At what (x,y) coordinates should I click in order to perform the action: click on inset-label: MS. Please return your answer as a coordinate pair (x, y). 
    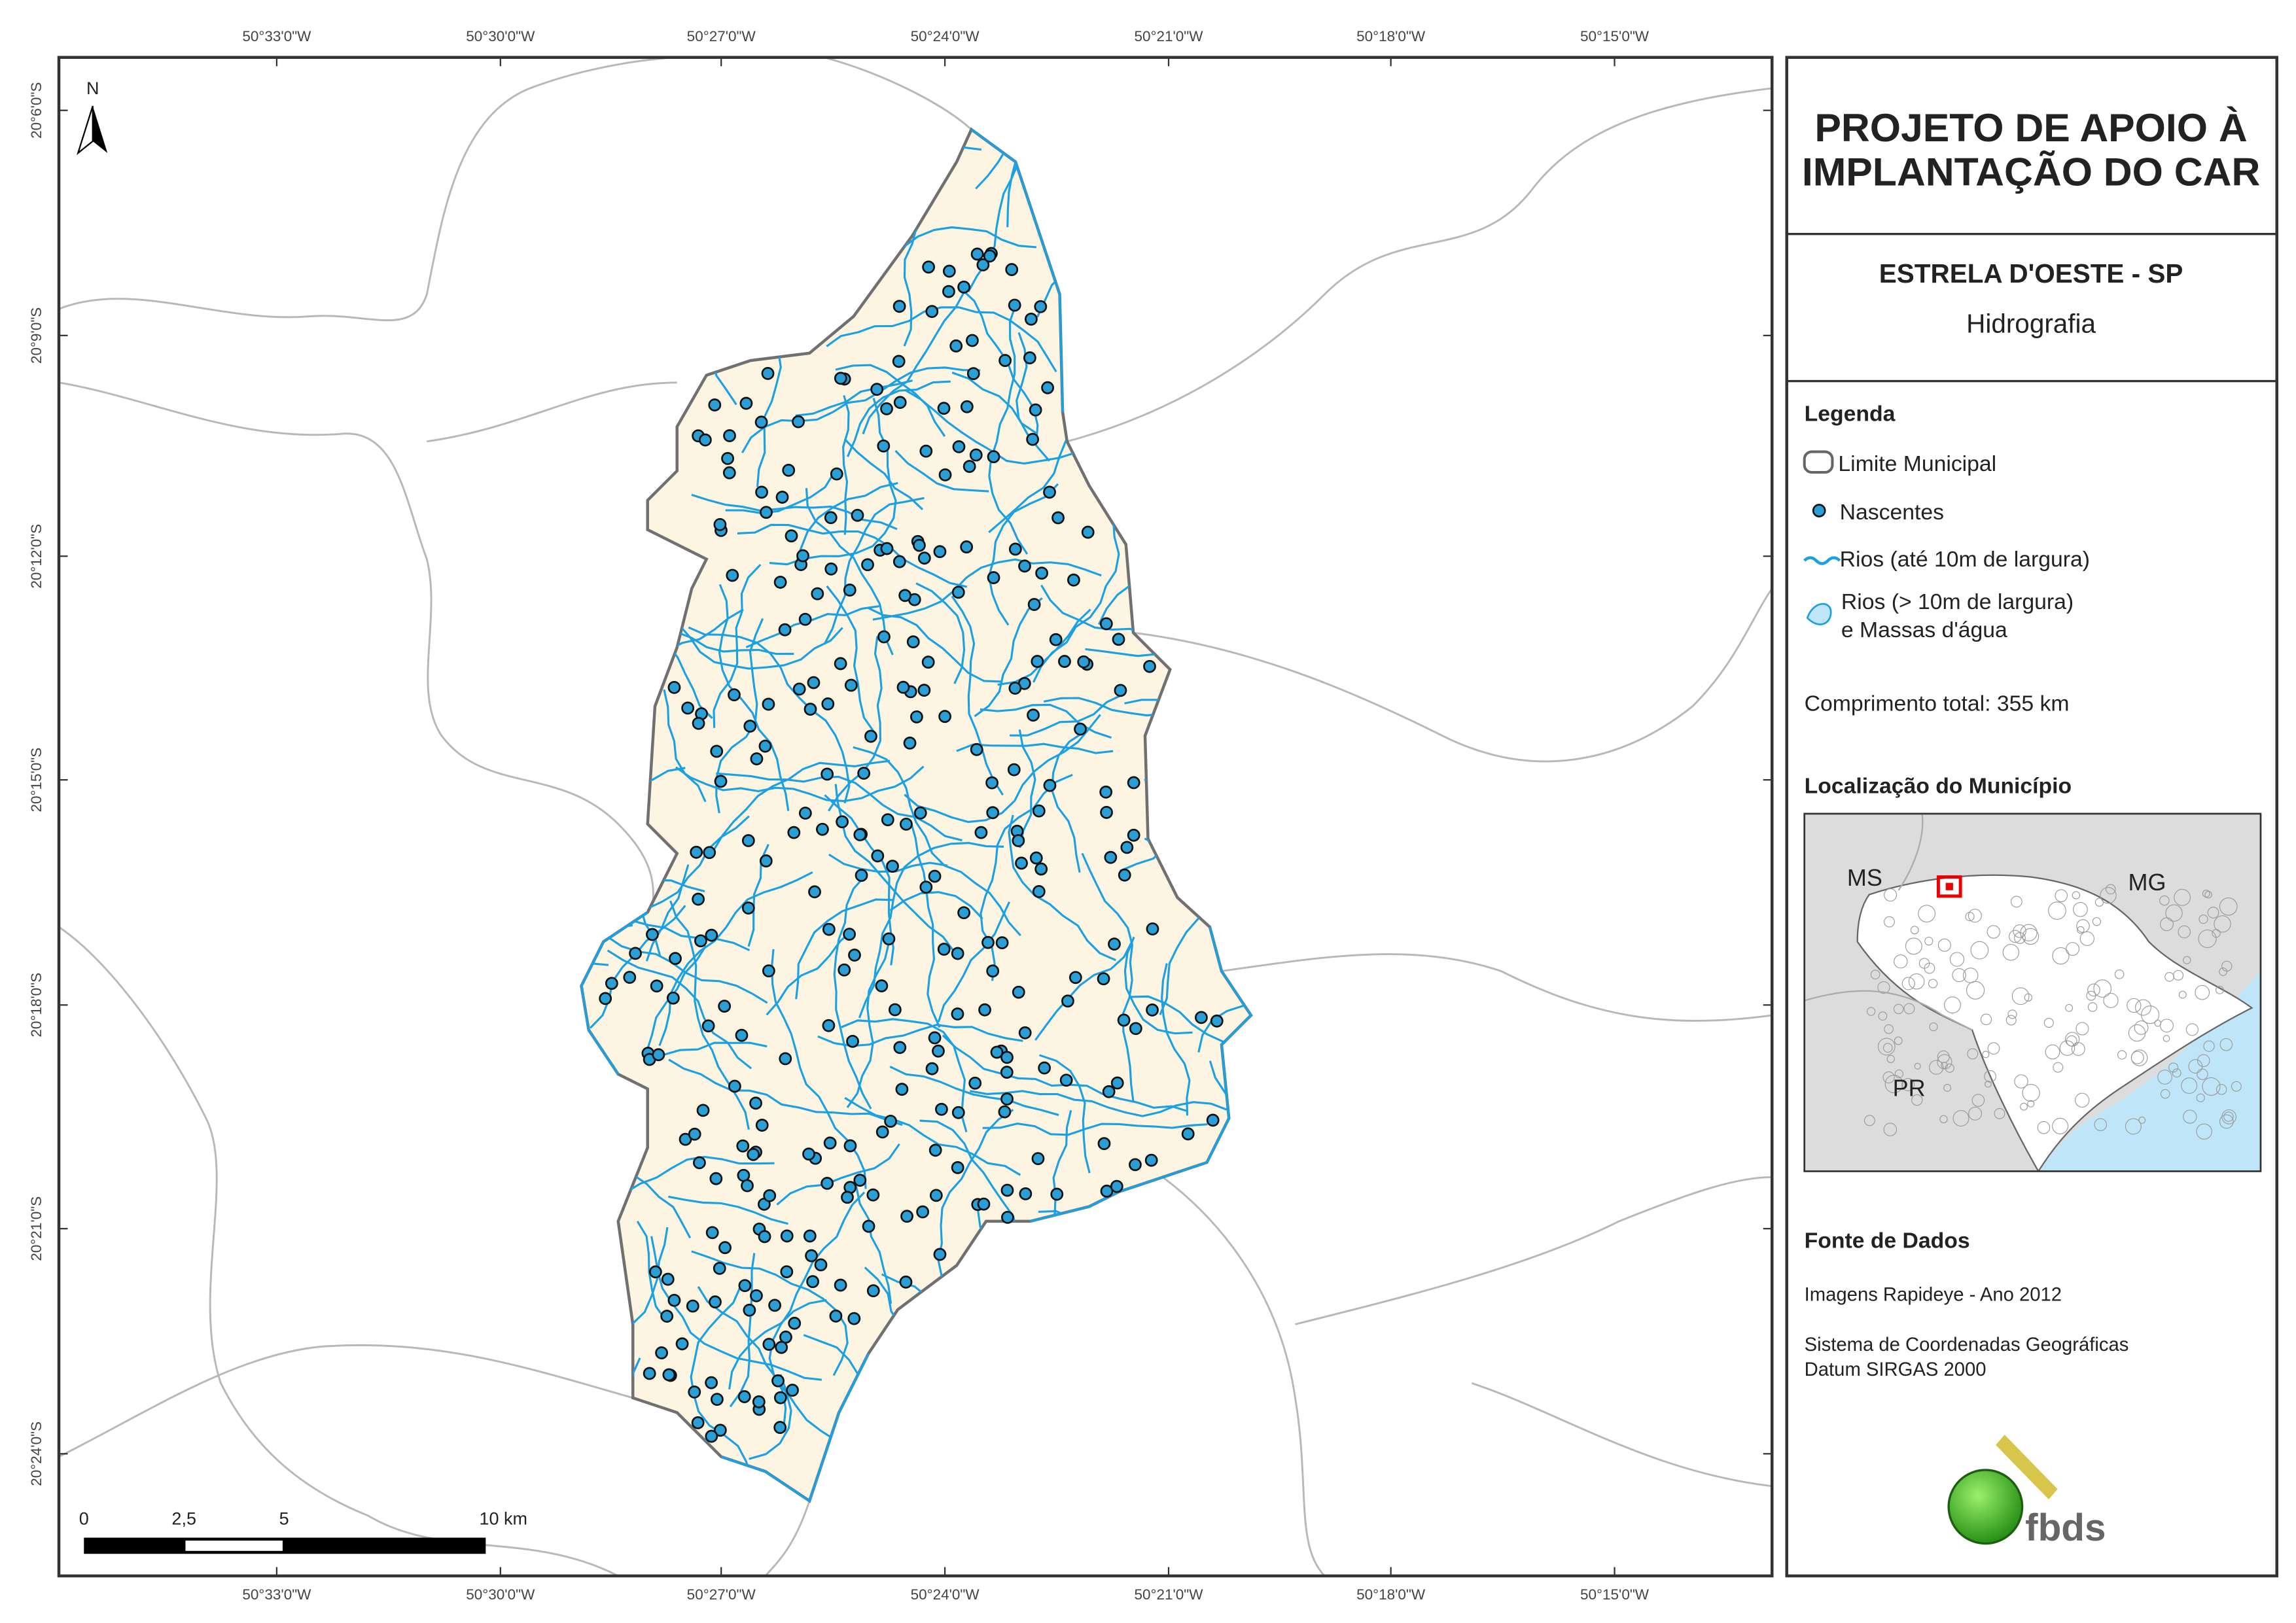
    Looking at the image, I should click on (1865, 878).